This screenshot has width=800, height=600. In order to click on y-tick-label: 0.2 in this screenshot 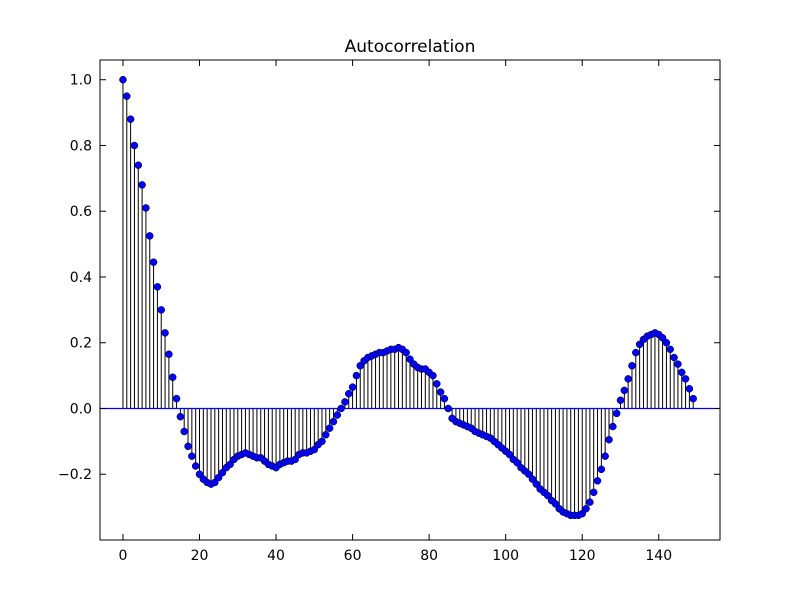, I will do `click(81, 344)`.